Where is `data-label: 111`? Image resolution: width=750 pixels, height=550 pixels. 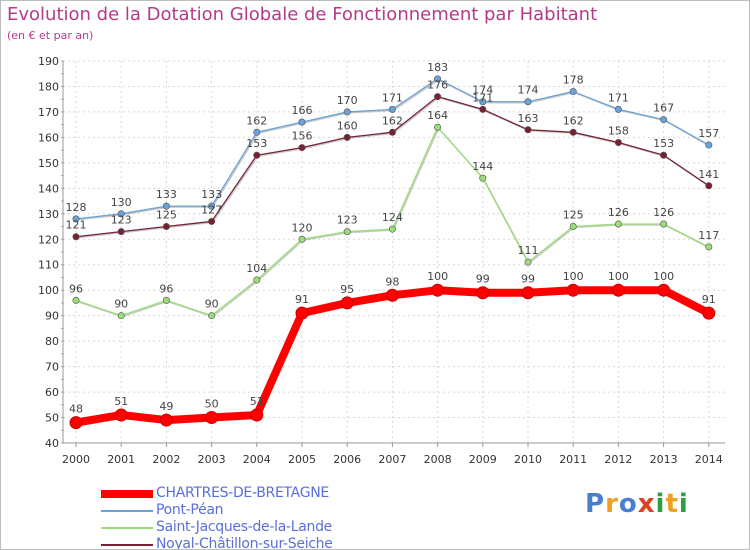 data-label: 111 is located at coordinates (528, 250).